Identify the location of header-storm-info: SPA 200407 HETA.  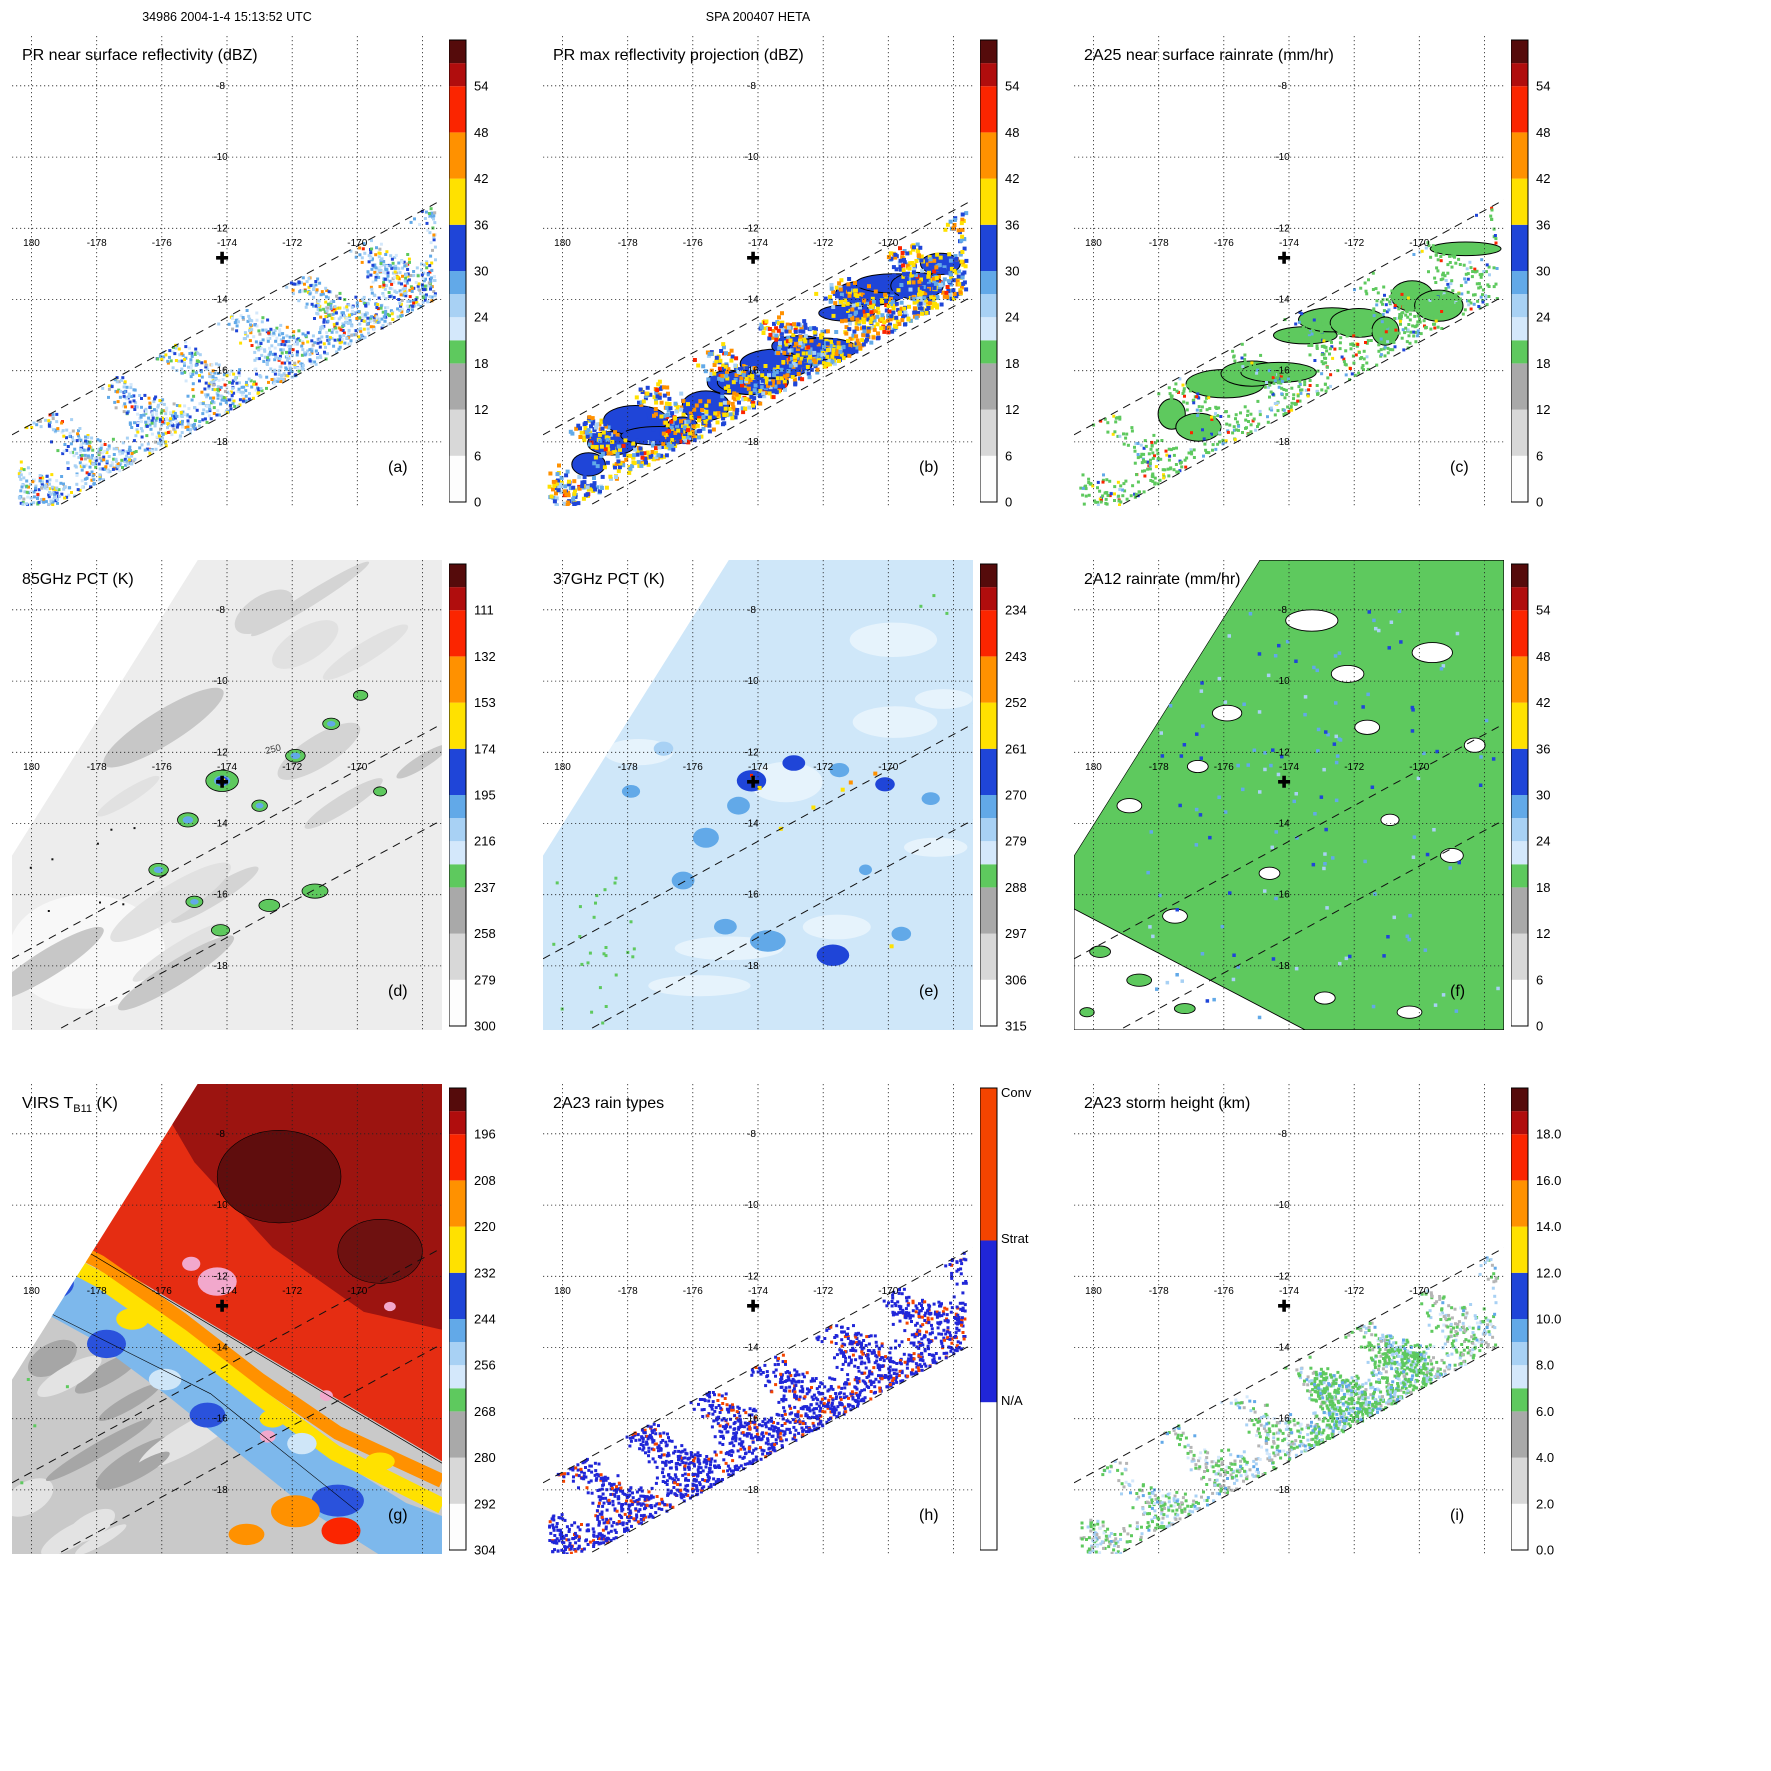
(758, 17).